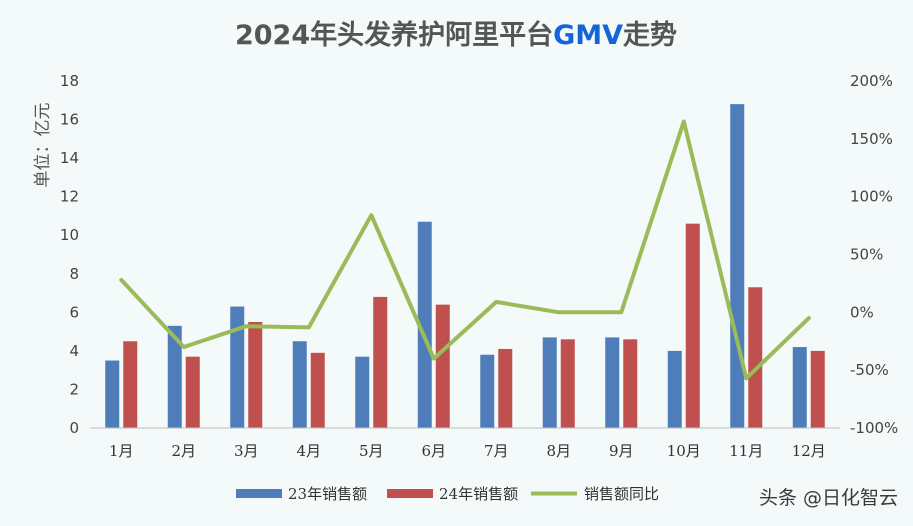  Describe the element at coordinates (866, 255) in the screenshot. I see `y2-tick-label: 50%` at that location.